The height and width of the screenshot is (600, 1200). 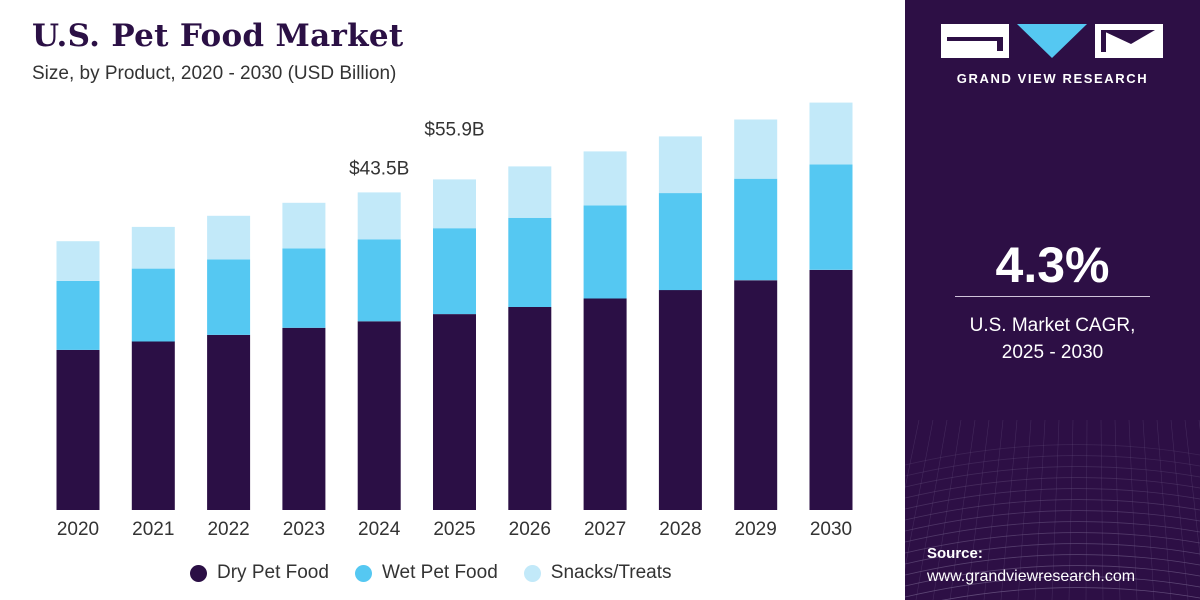 What do you see at coordinates (756, 395) in the screenshot?
I see `bar-dry-2029` at bounding box center [756, 395].